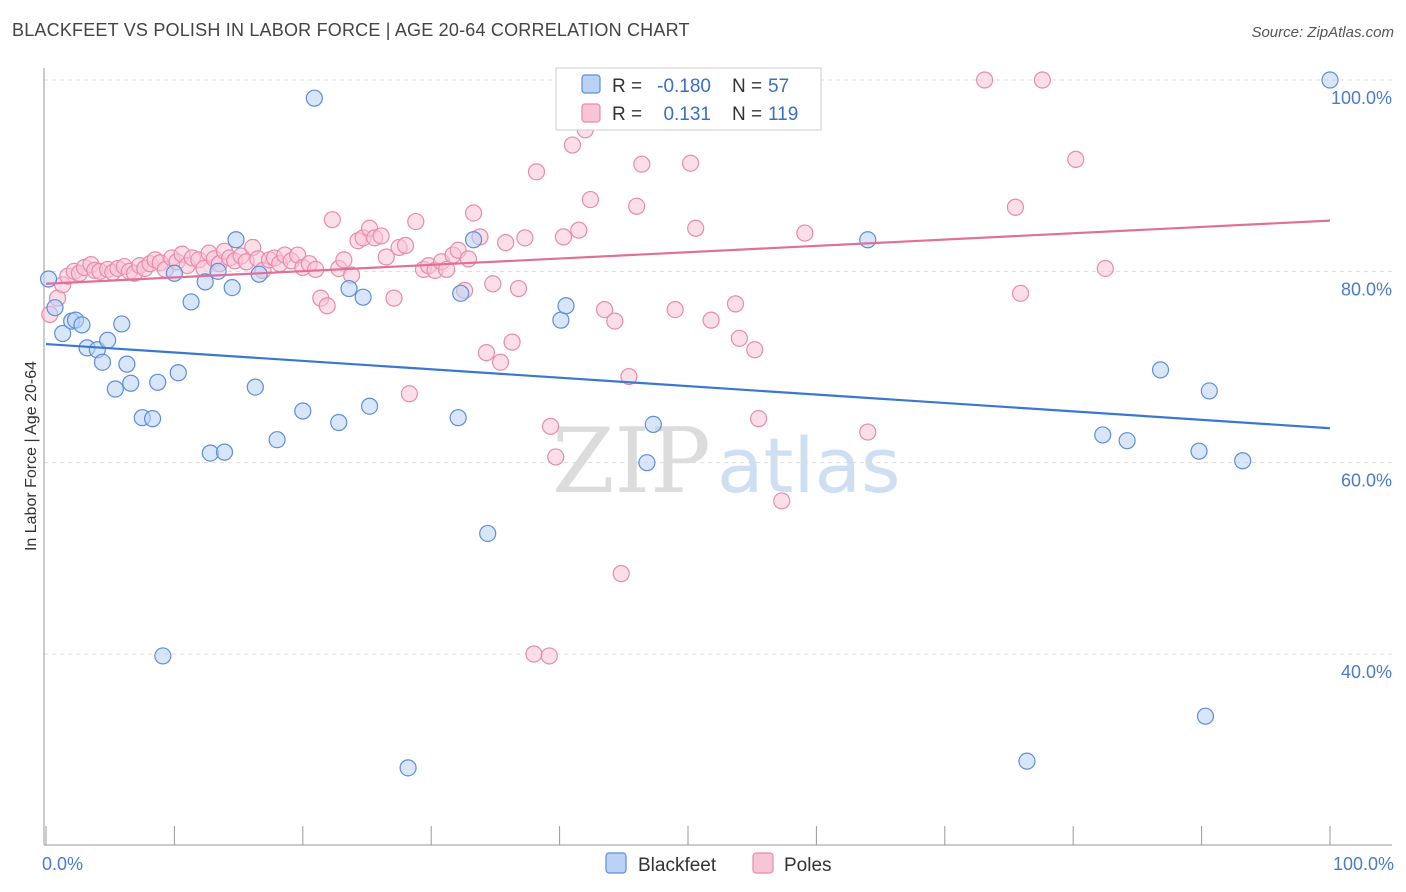 This screenshot has height=892, width=1406. What do you see at coordinates (616, 863) in the screenshot?
I see `bottom-legend-swatch-blackfeet` at bounding box center [616, 863].